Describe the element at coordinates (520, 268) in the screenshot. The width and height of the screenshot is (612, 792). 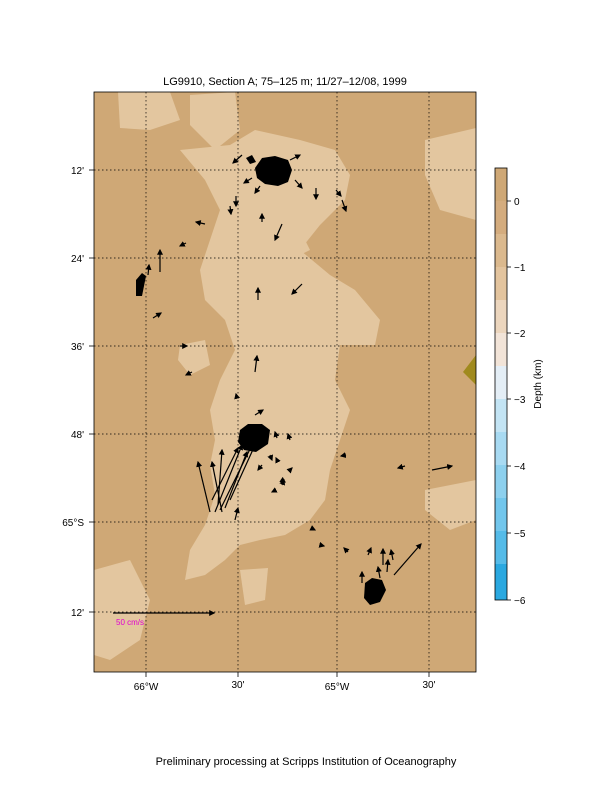
I see `colorbar-tick: −1` at that location.